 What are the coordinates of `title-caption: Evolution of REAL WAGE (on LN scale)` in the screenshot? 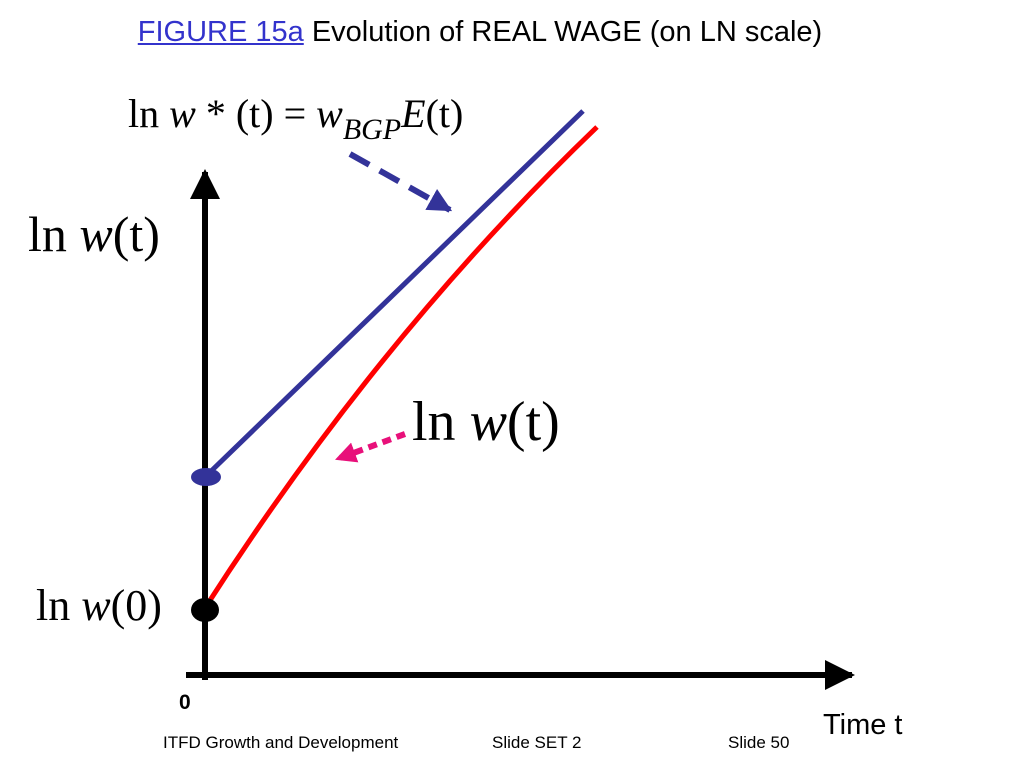 It's located at (563, 32).